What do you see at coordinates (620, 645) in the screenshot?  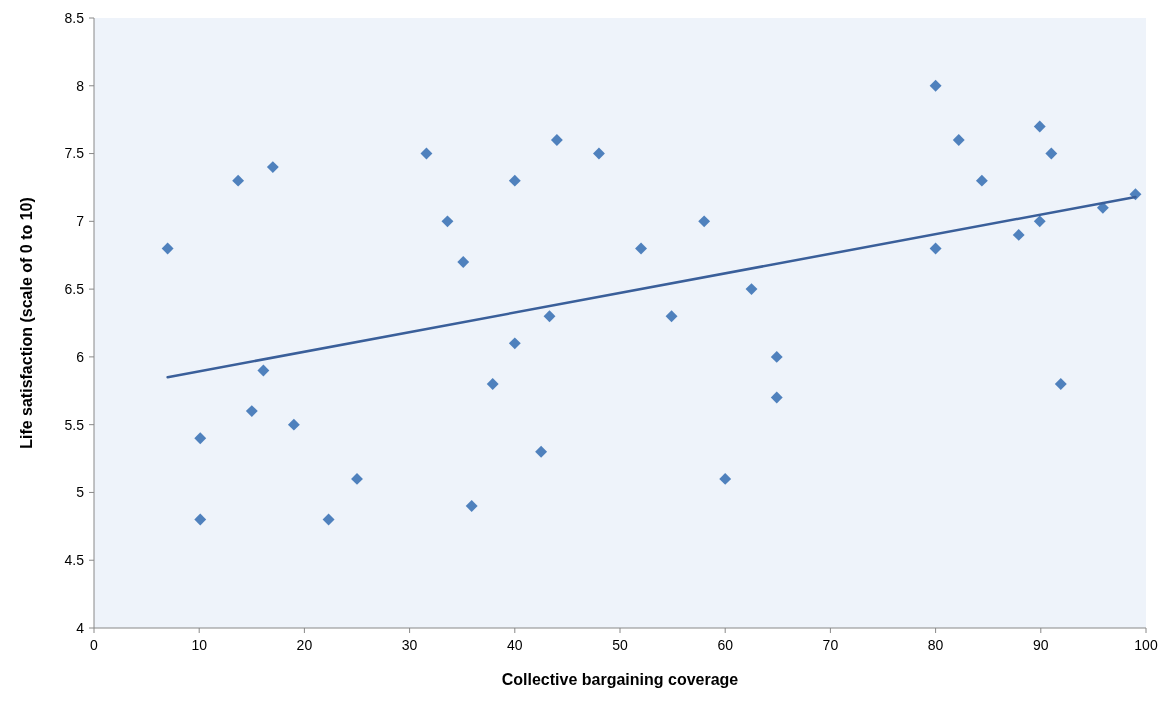 I see `x-tick-label: 50` at bounding box center [620, 645].